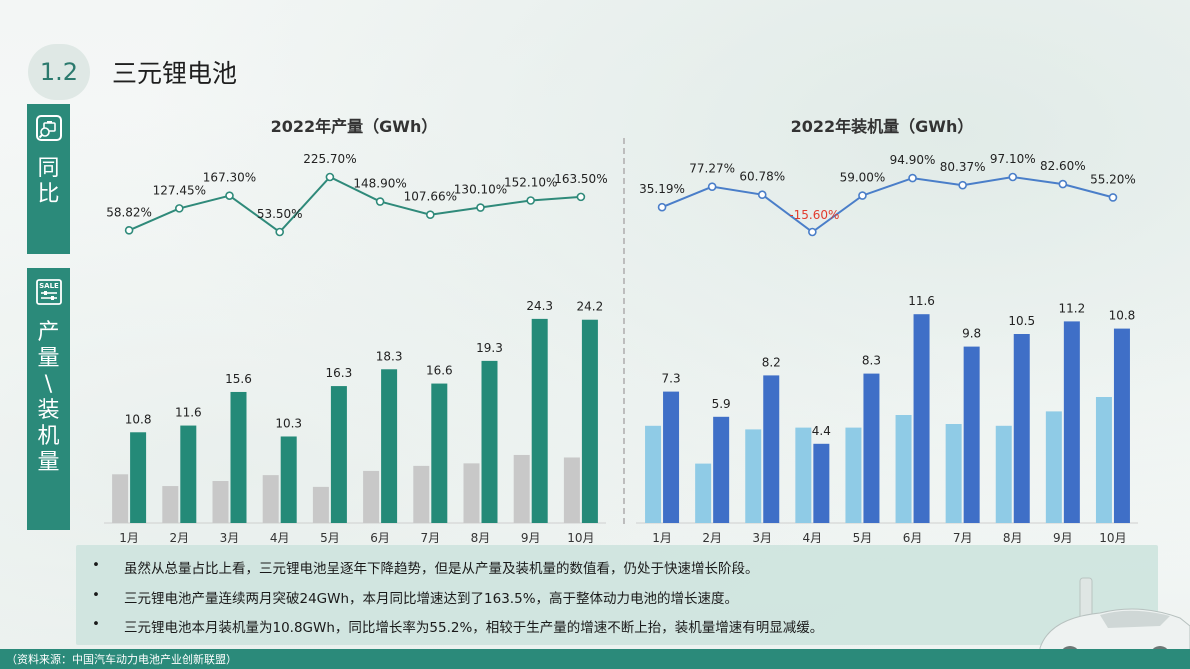  Describe the element at coordinates (590, 307) in the screenshot. I see `production-bar-label: 24.2` at that location.